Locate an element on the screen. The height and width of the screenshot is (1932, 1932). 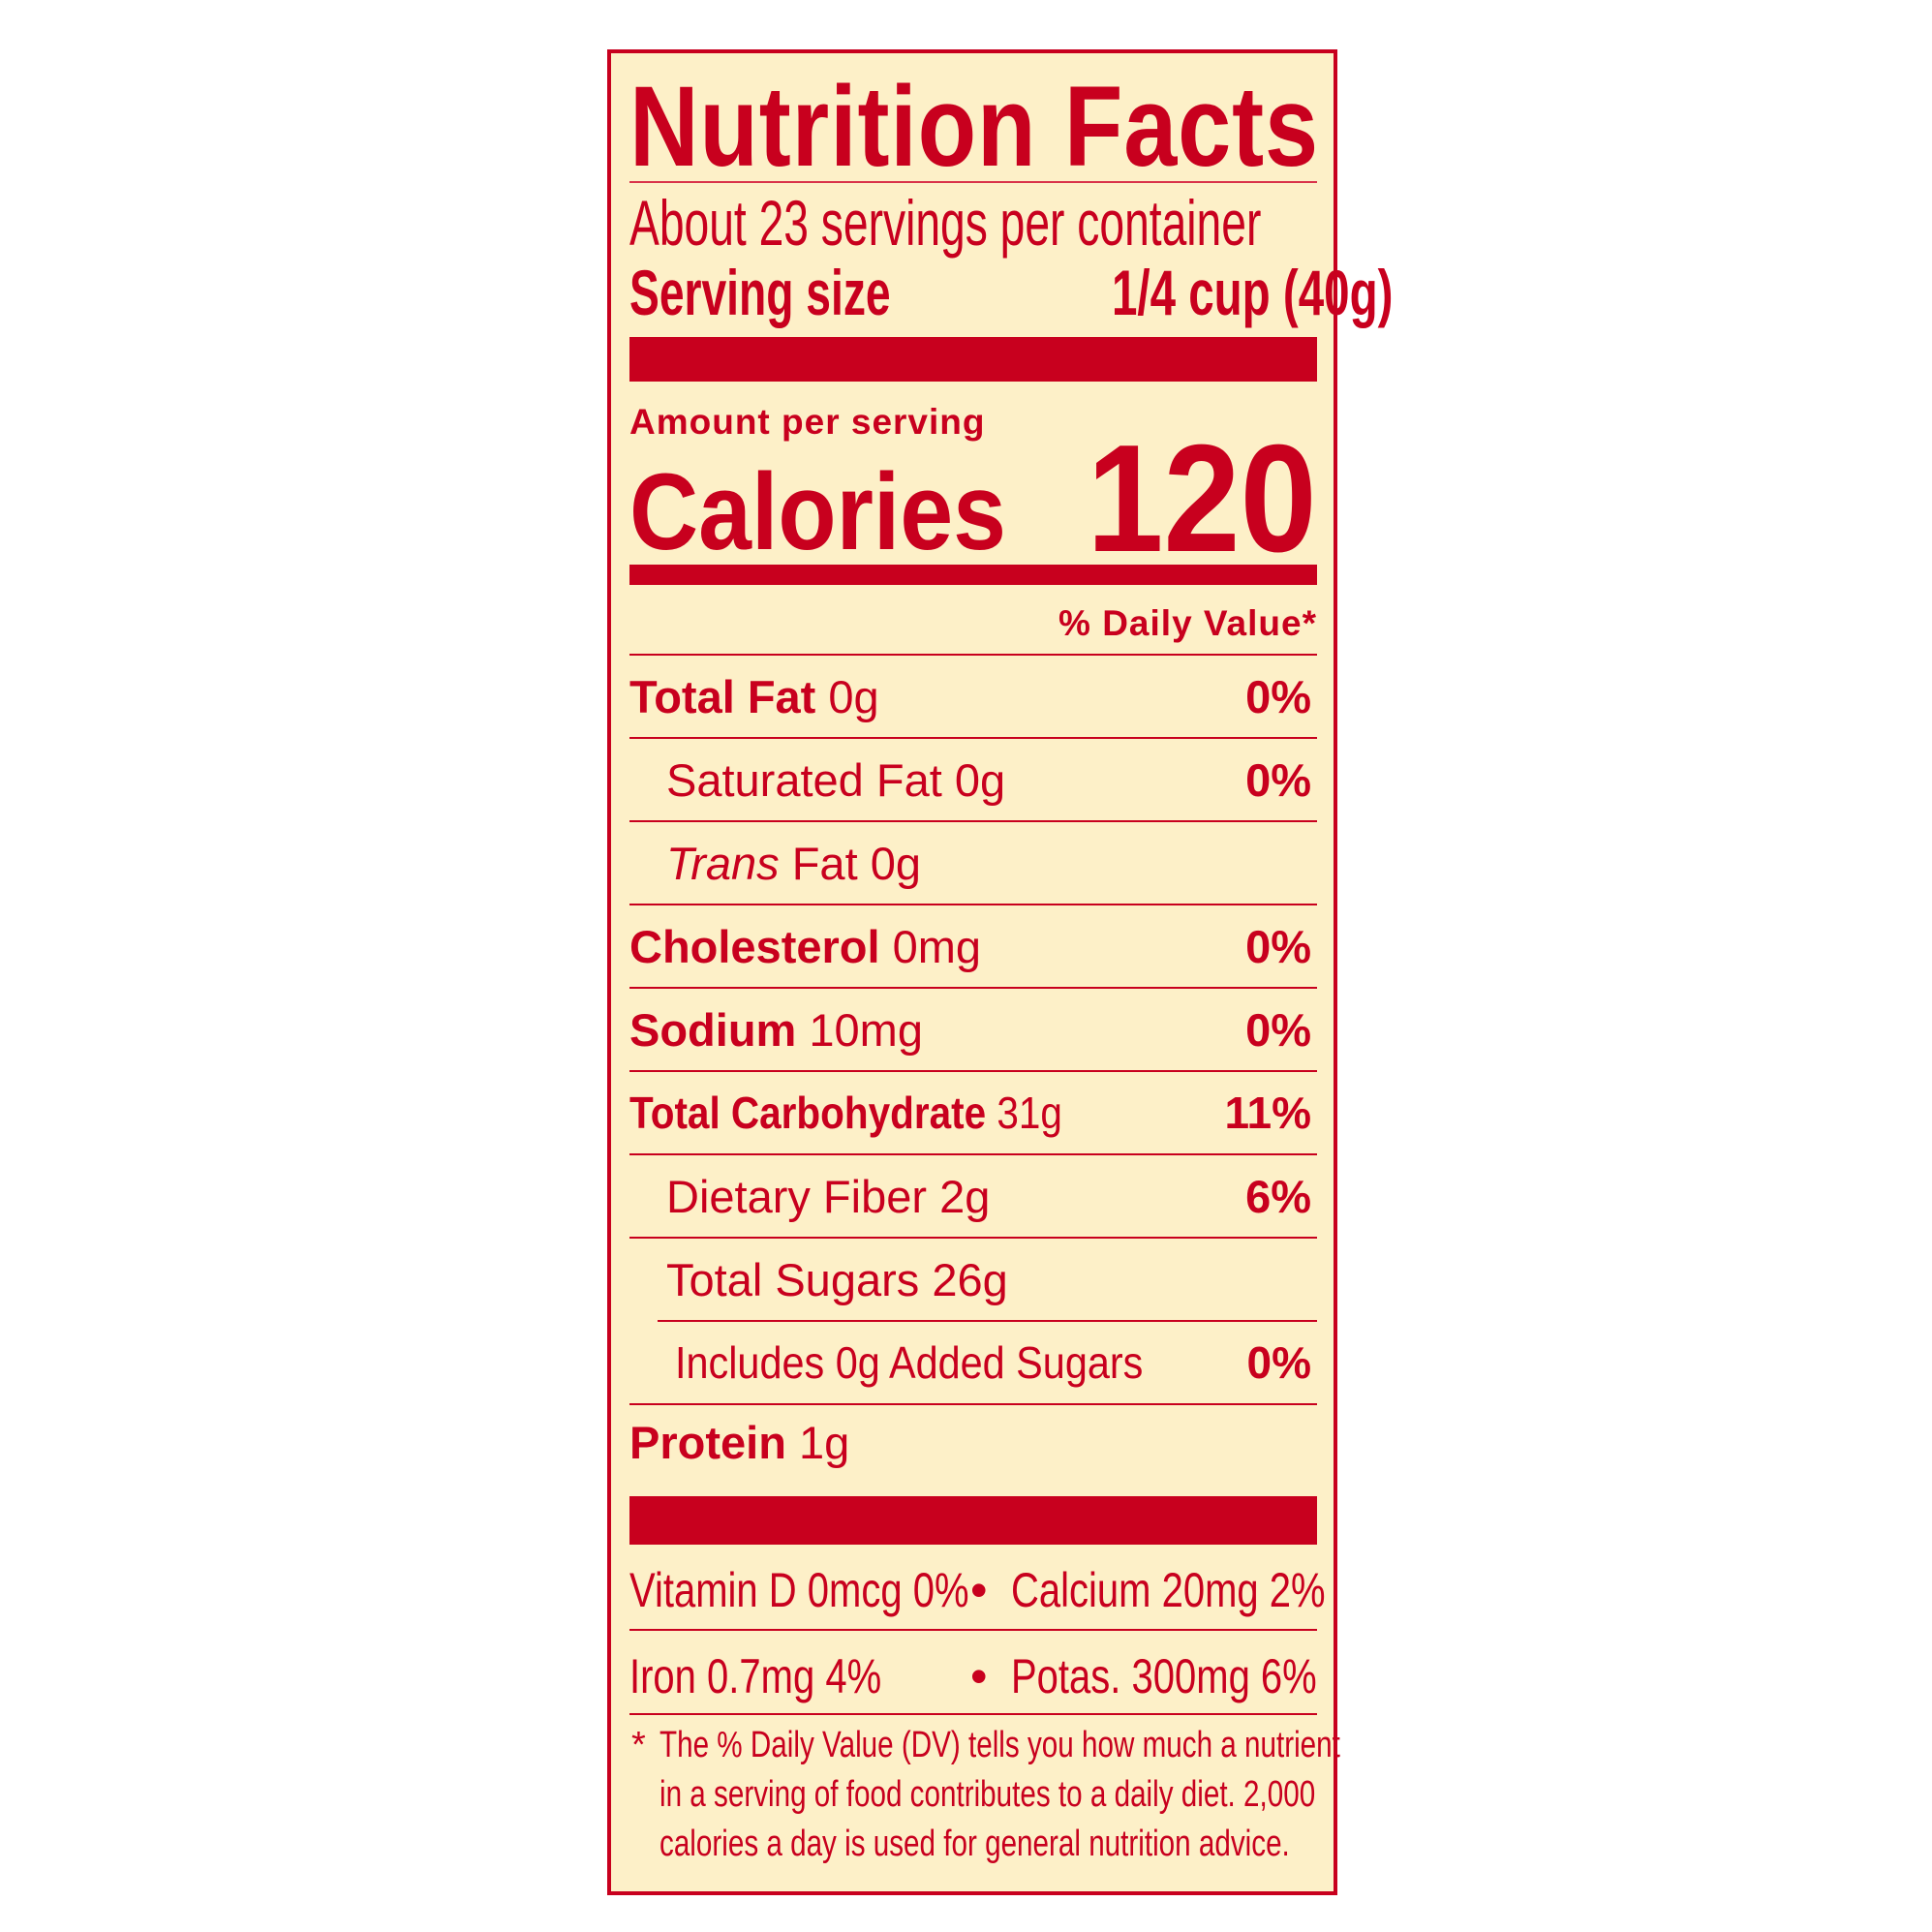
title-text: Nutrition Facts is located at coordinates (974, 127).